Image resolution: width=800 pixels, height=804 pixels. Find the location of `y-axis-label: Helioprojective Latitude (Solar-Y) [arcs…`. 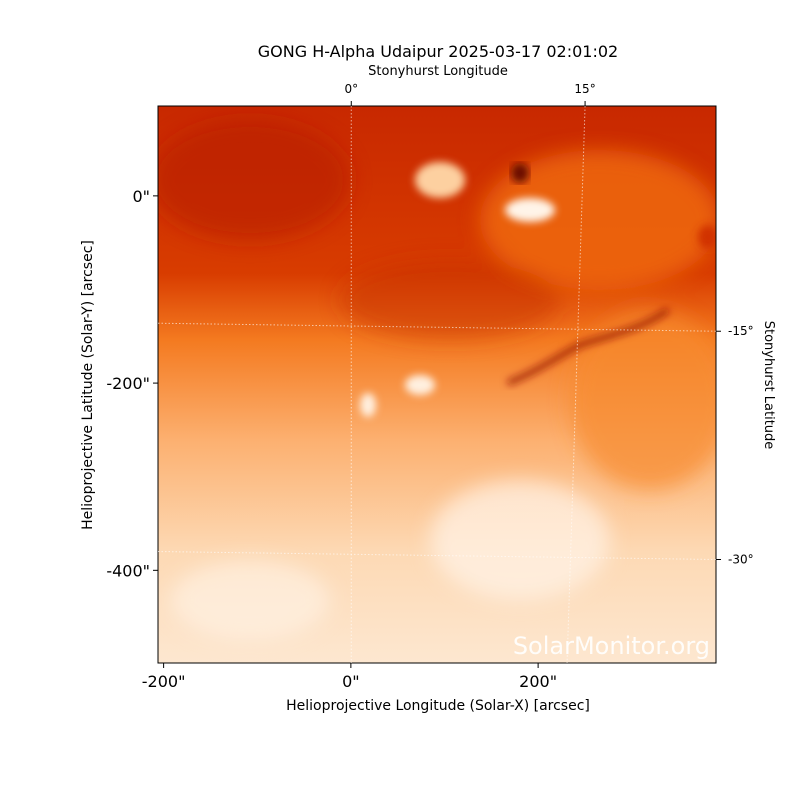

y-axis-label: Helioprojective Latitude (Solar-Y) [arcs… is located at coordinates (88, 385).